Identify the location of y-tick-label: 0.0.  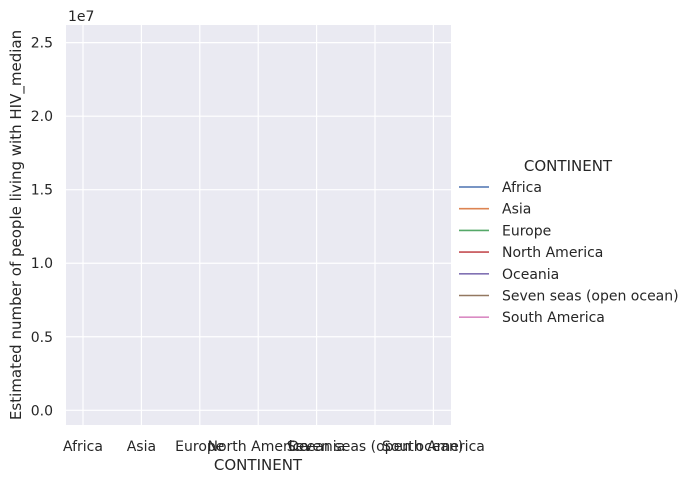
(42, 411).